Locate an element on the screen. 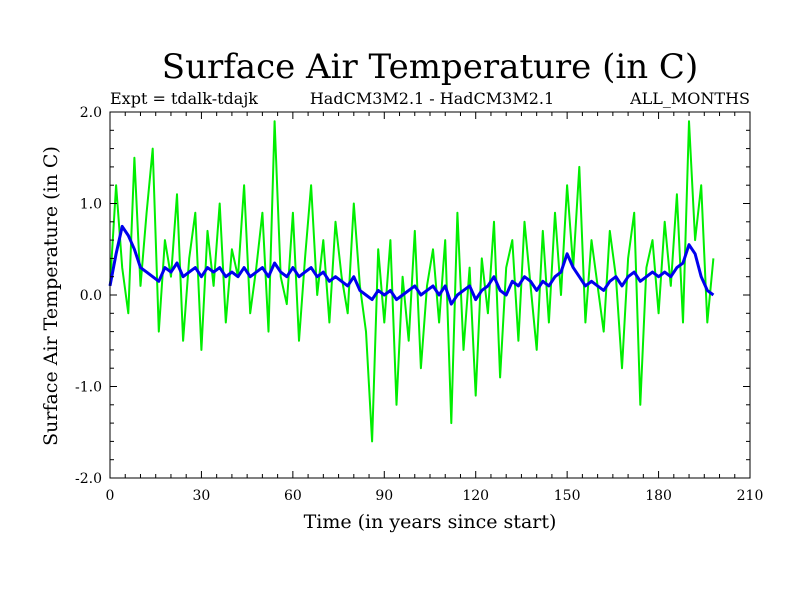 The height and width of the screenshot is (600, 800). x-tick-label: 210 is located at coordinates (750, 496).